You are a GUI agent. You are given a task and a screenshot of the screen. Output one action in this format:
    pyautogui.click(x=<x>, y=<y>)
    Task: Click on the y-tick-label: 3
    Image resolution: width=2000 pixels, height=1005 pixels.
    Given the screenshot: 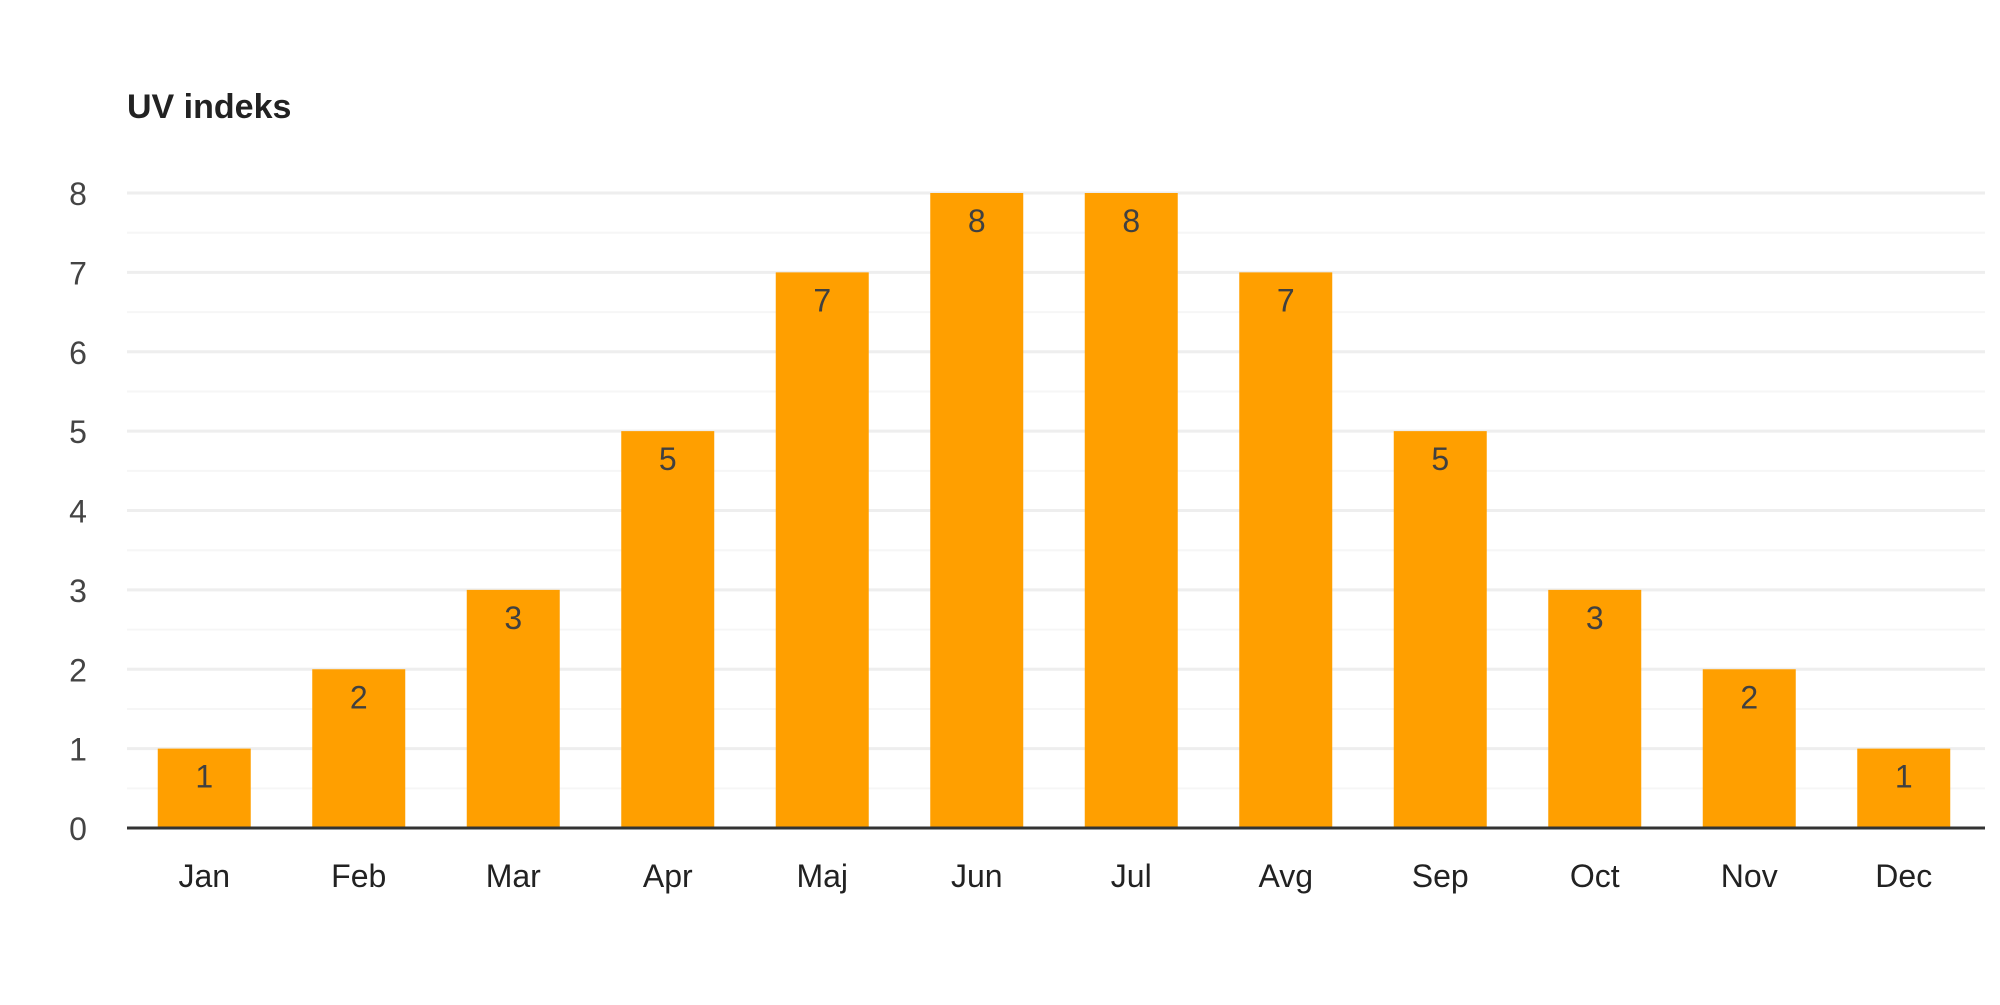 What is the action you would take?
    pyautogui.click(x=78, y=591)
    